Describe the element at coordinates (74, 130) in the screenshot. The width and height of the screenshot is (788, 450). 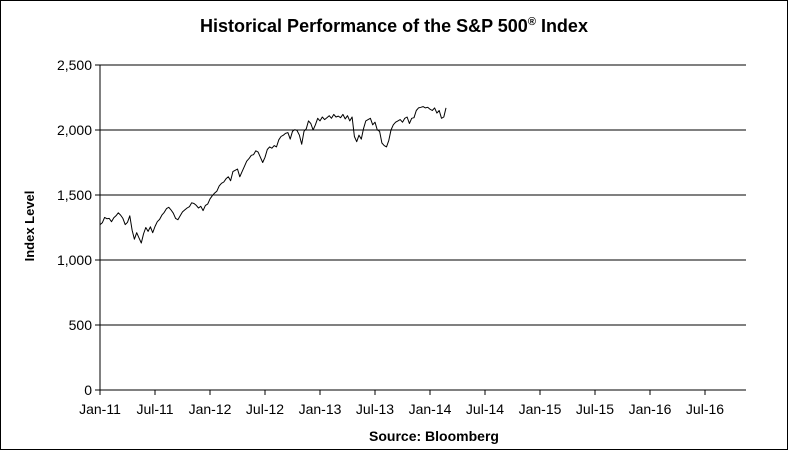
I see `y-tick-label: 2,000` at that location.